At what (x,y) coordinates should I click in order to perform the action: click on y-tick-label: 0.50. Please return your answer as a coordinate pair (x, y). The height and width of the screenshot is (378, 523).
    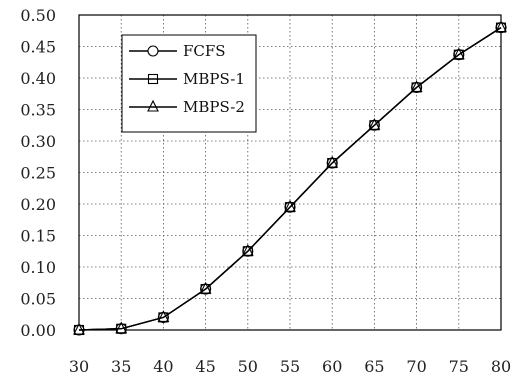
    Looking at the image, I should click on (38, 15).